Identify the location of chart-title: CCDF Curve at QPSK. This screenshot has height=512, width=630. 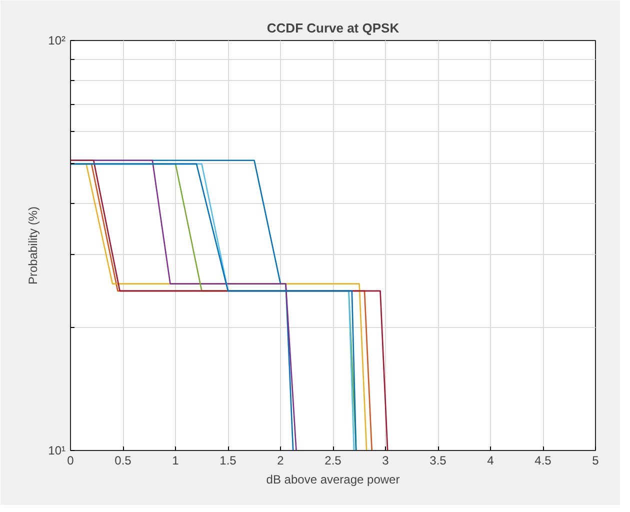
(333, 28).